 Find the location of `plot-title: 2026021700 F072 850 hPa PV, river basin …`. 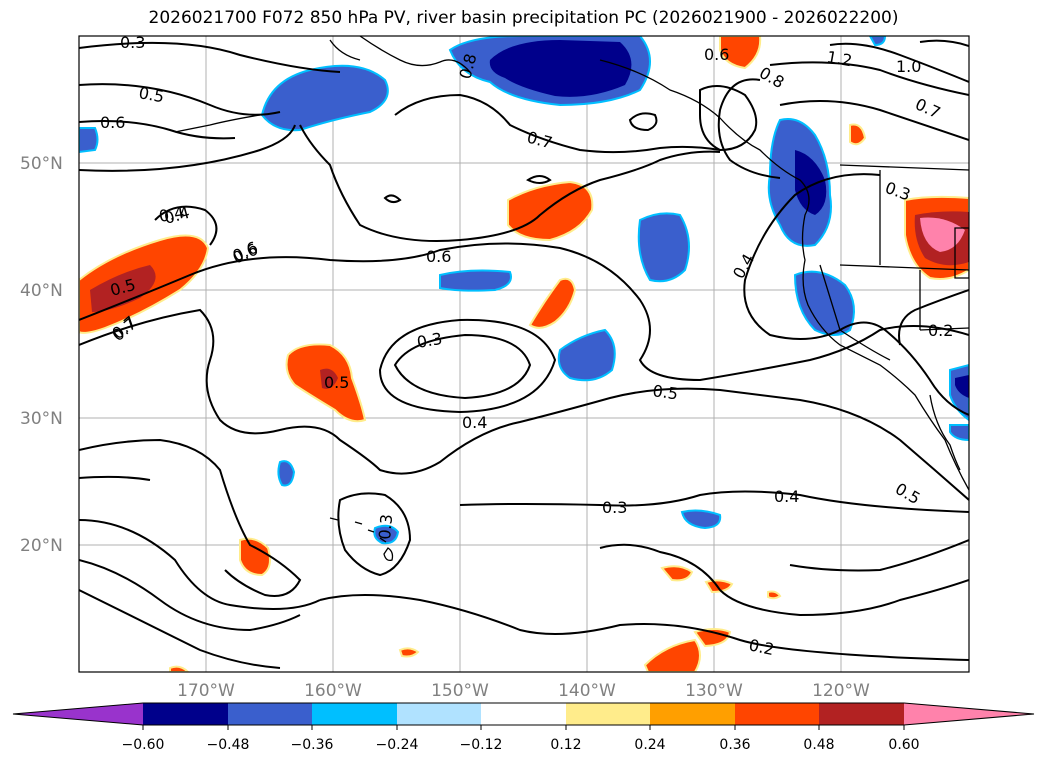

plot-title: 2026021700 F072 850 hPa PV, river basin … is located at coordinates (523, 18).